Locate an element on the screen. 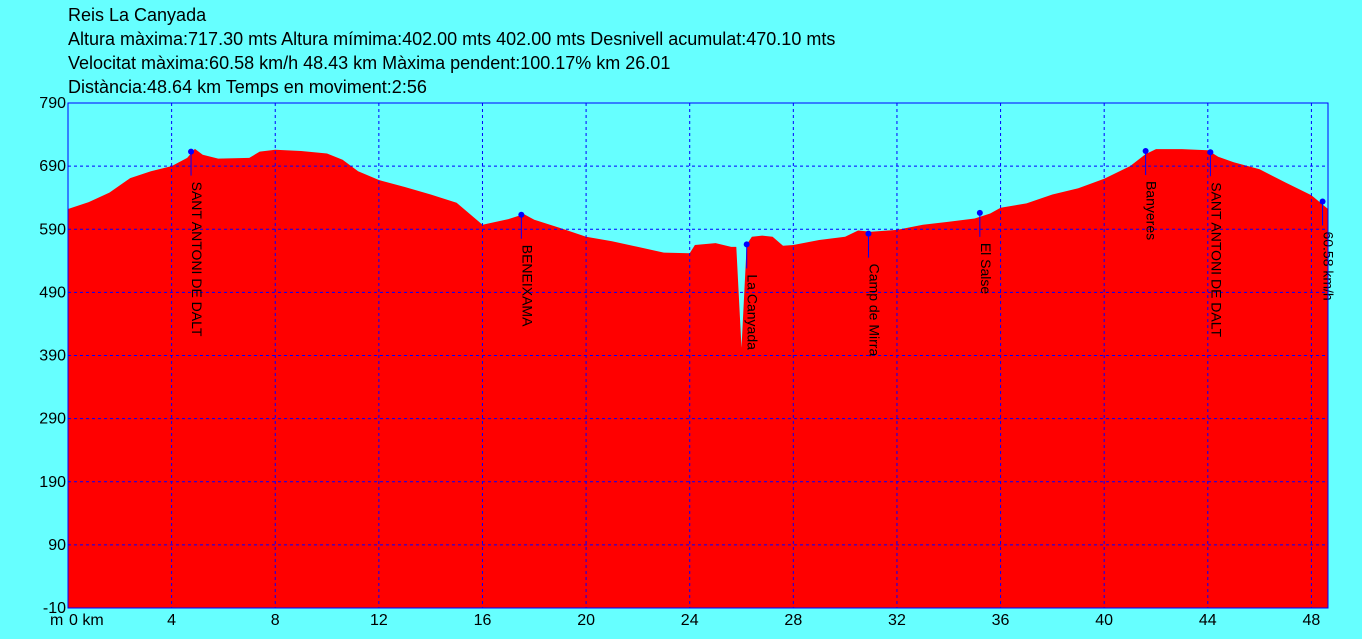  waypoint-marker: BENEIXAMA is located at coordinates (526, 269).